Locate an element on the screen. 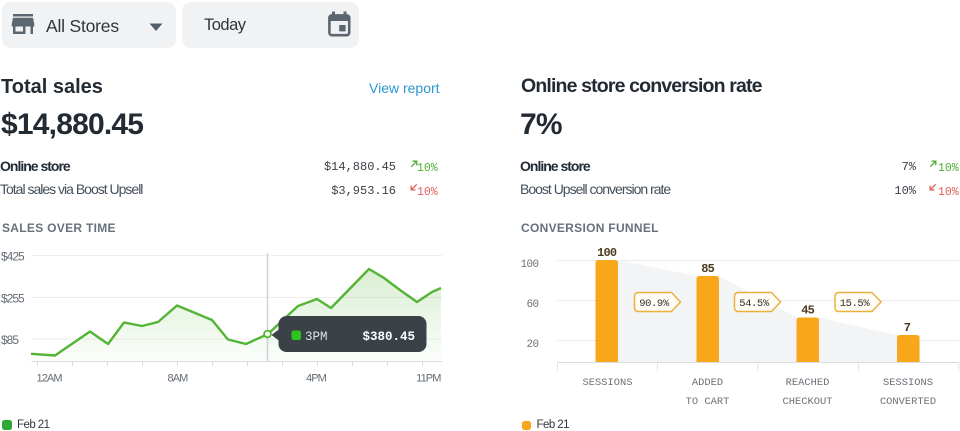 Image resolution: width=960 pixels, height=431 pixels. svg-text: $85 is located at coordinates (10, 340).